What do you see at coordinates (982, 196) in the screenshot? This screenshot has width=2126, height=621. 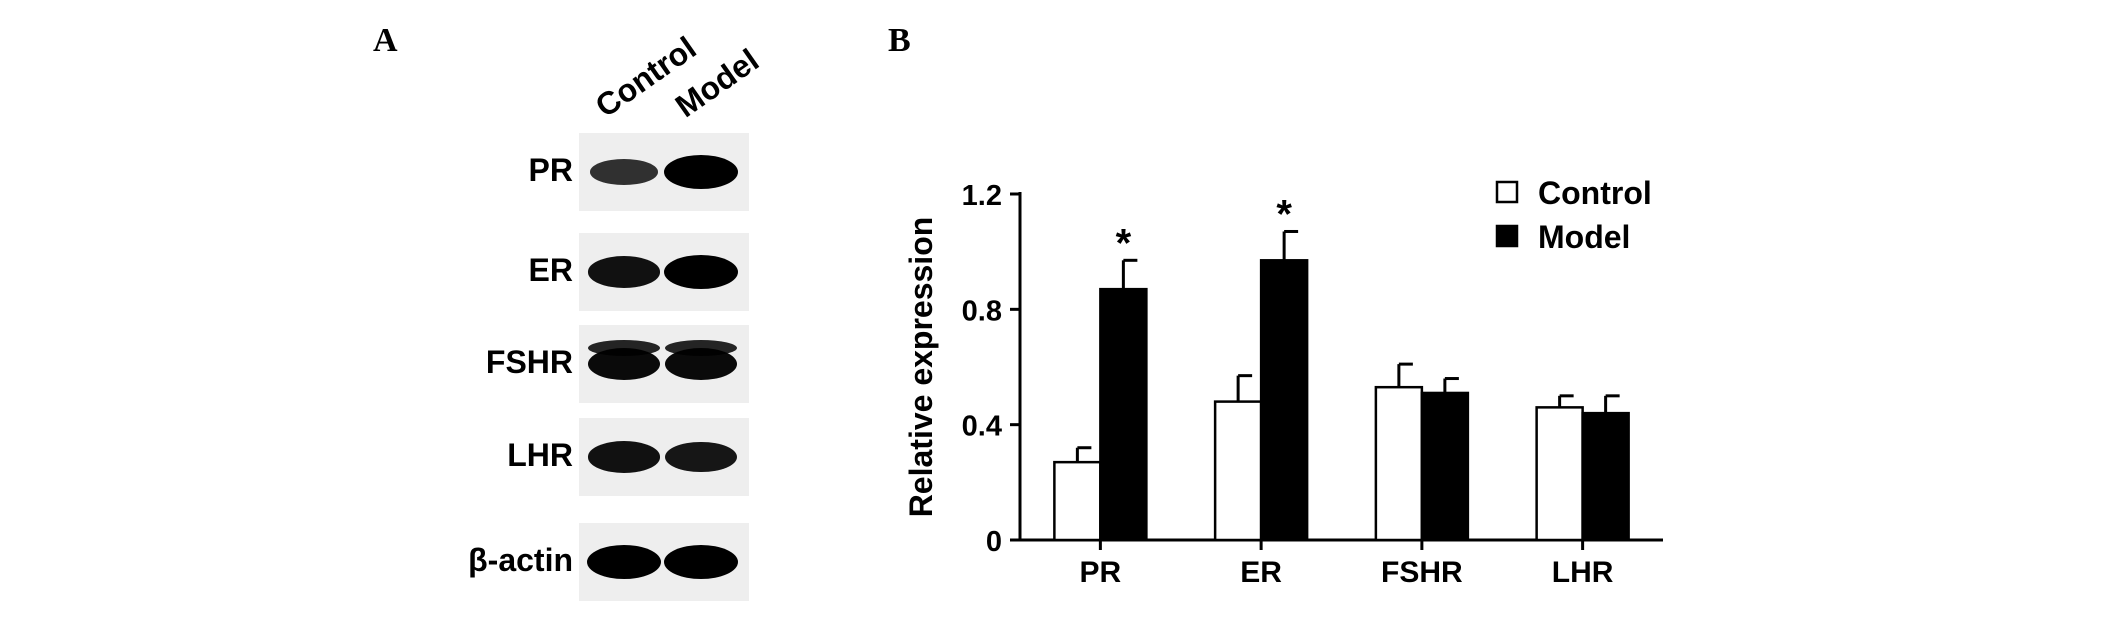 I see `y-tick-label: 1.2` at bounding box center [982, 196].